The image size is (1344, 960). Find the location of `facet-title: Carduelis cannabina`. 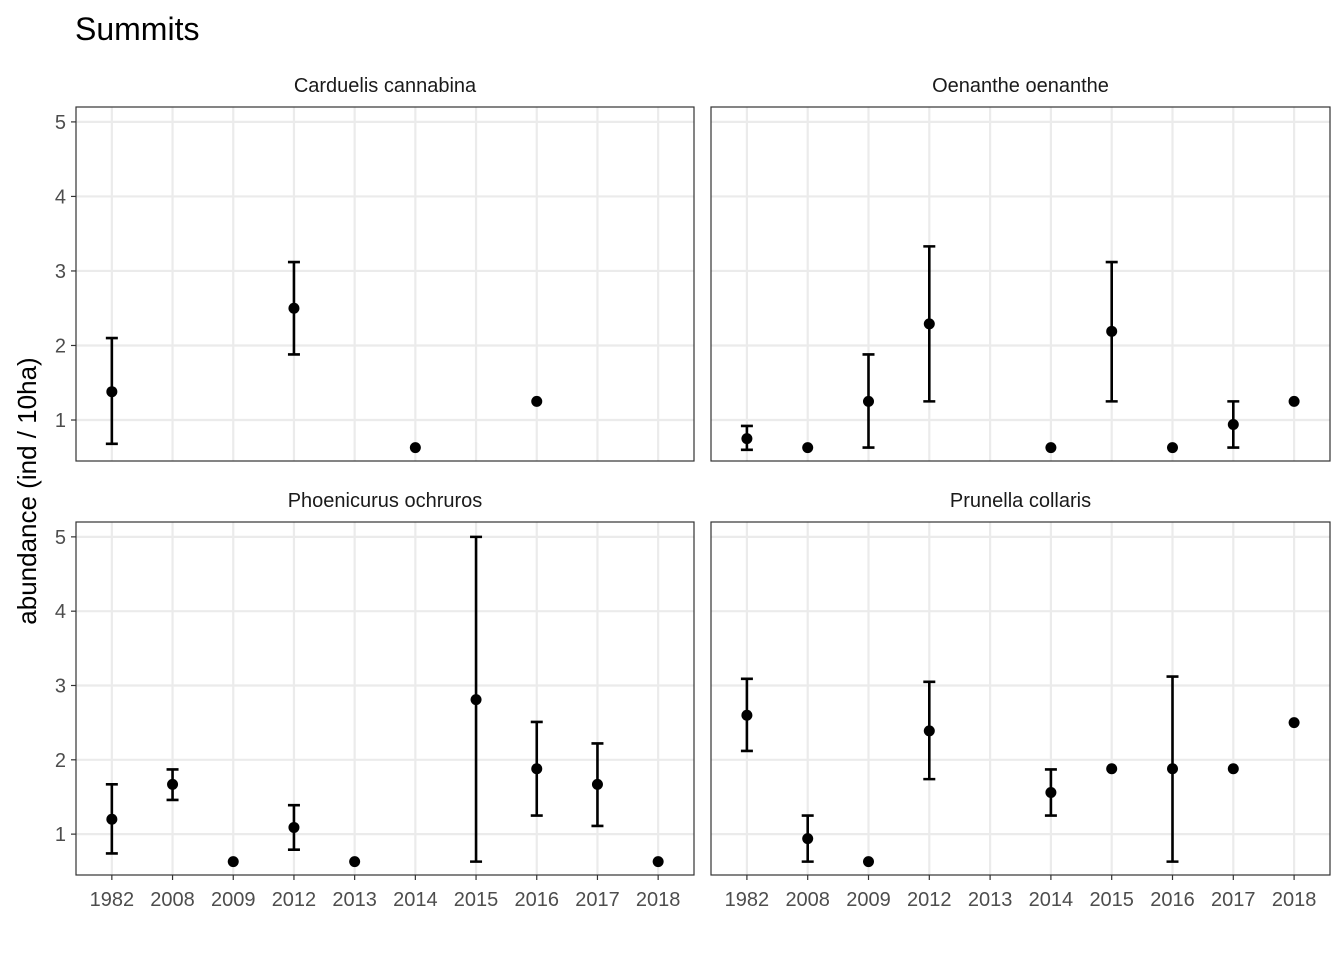

facet-title: Carduelis cannabina is located at coordinates (385, 86).